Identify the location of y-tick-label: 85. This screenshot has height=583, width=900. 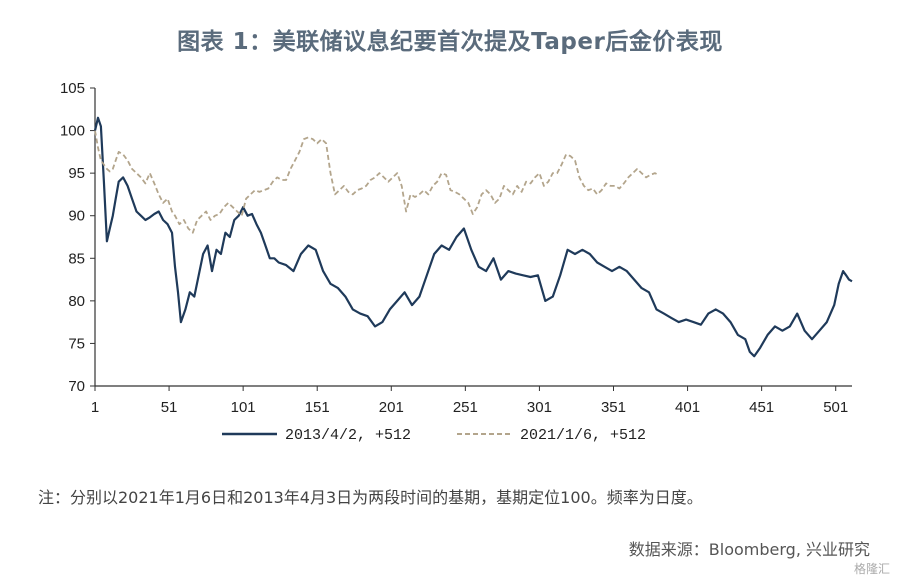
(76, 258).